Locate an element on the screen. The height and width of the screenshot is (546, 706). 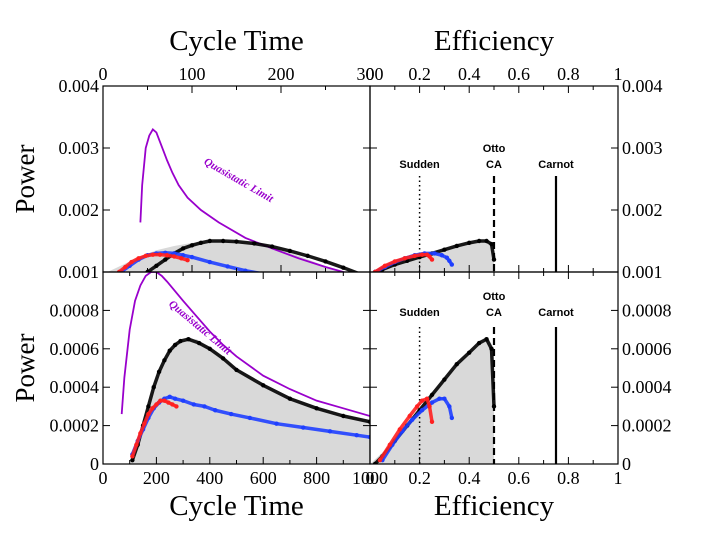
quasistatic-limit-label: Quasistatic Limit is located at coordinates (239, 181).